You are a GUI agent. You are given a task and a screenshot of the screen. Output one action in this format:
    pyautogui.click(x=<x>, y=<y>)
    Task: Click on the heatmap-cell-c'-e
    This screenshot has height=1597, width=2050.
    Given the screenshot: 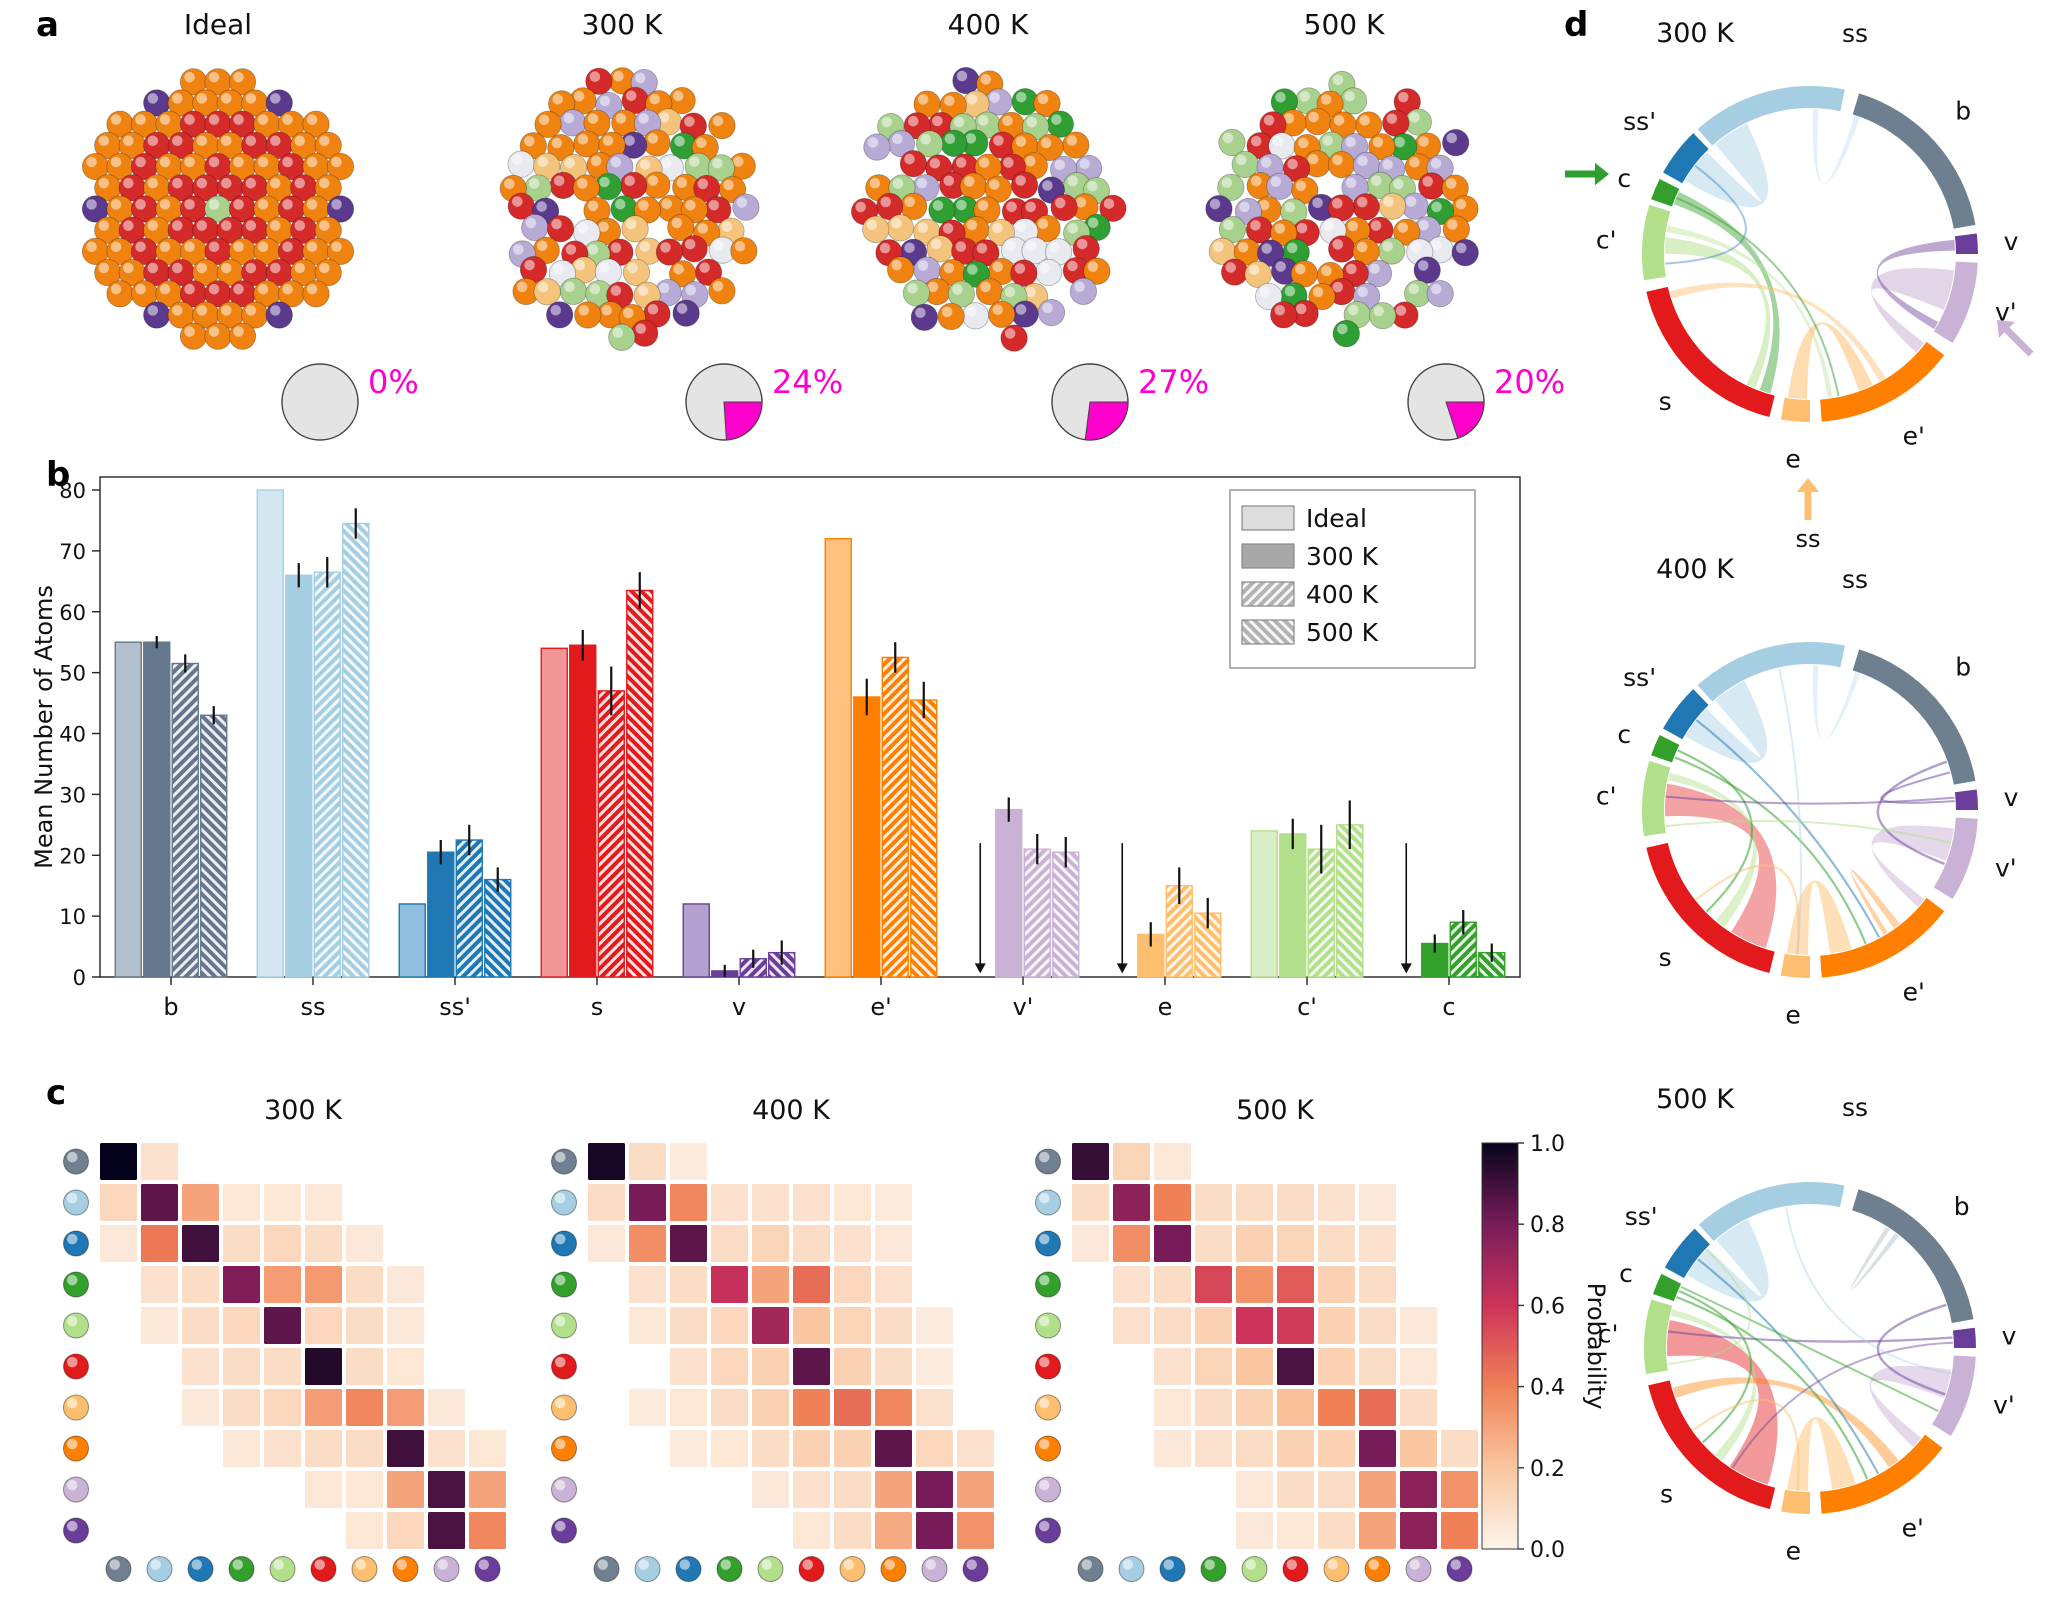 What is the action you would take?
    pyautogui.click(x=364, y=1325)
    